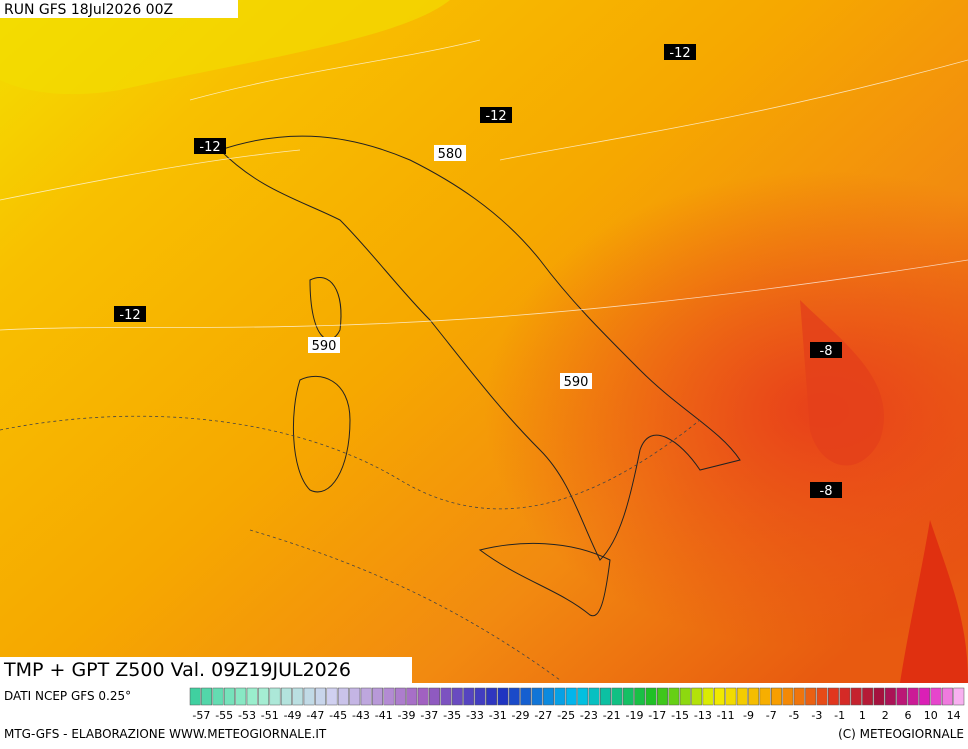 This screenshot has height=749, width=968. I want to click on contour-label: 590, so click(576, 382).